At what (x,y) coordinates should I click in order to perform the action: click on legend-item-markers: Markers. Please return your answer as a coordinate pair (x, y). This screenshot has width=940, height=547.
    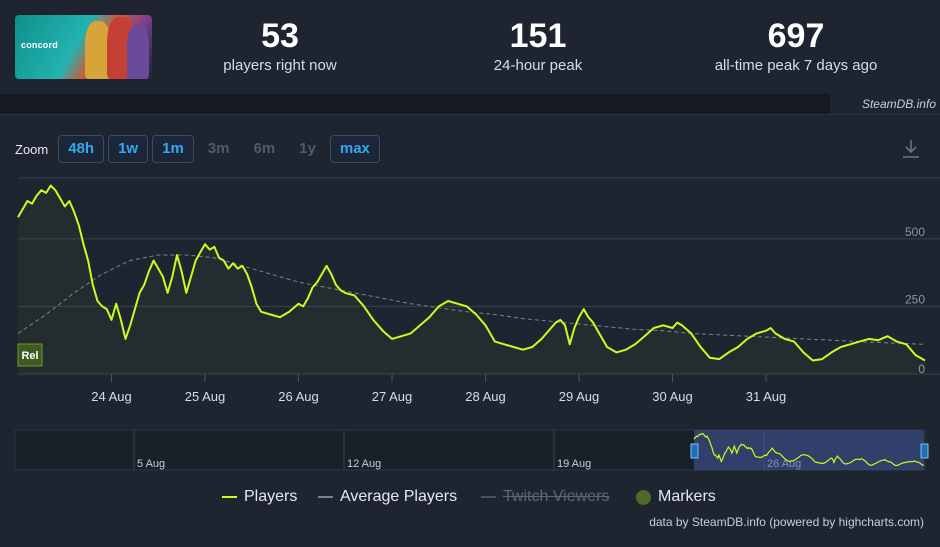
    Looking at the image, I should click on (676, 497).